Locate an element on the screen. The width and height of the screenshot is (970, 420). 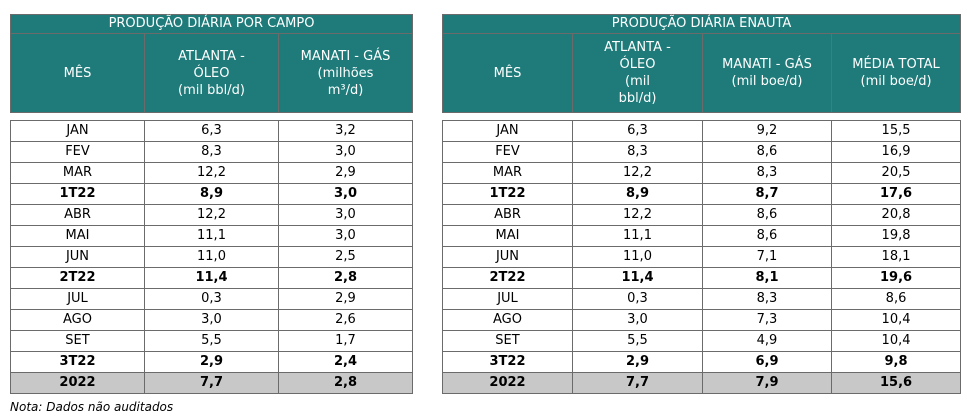
value-cell: 18,1 is located at coordinates (896, 257).